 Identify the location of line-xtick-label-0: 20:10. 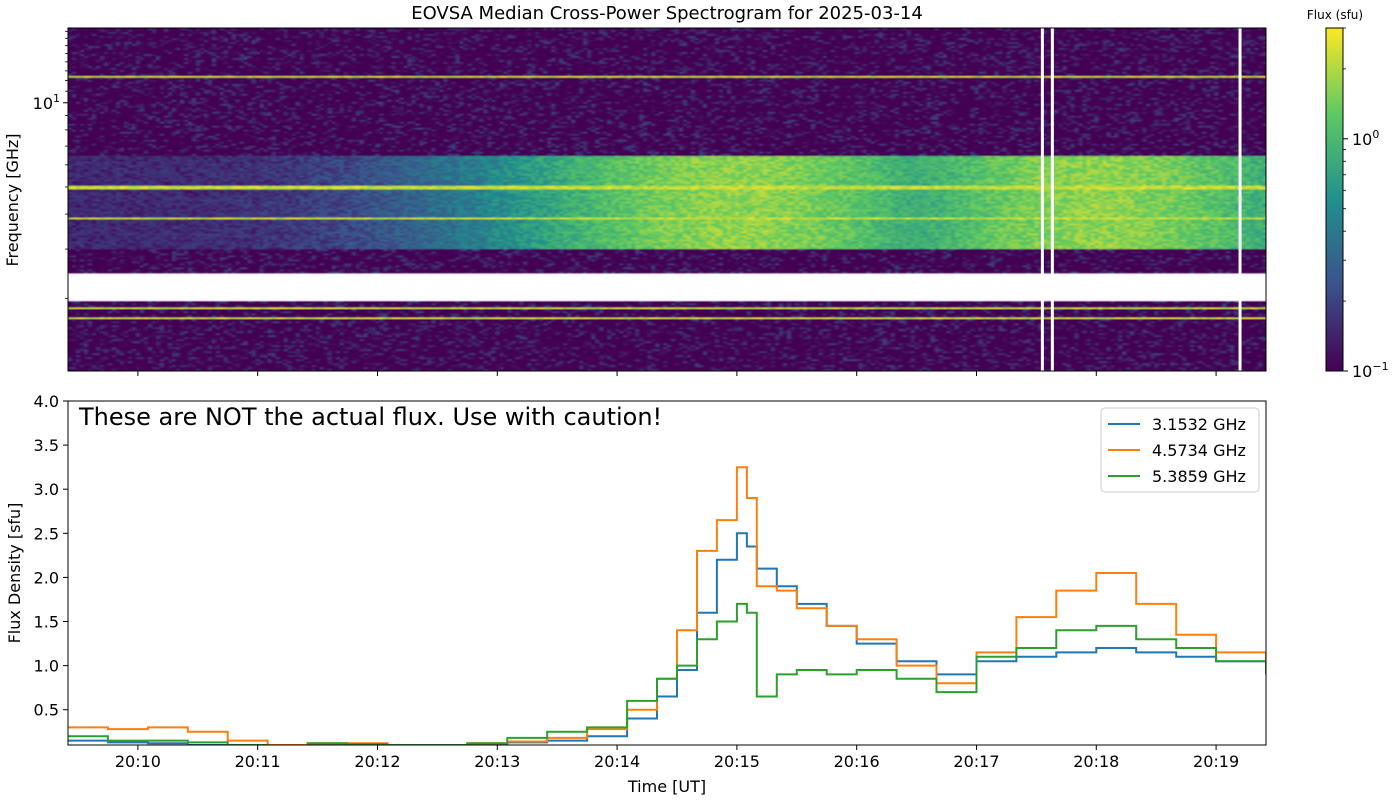
(138, 761).